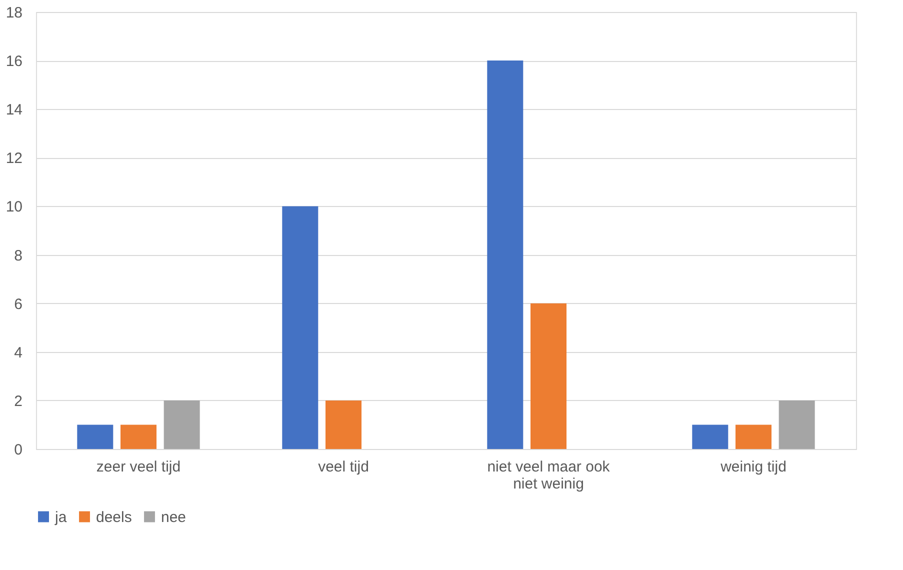 The height and width of the screenshot is (570, 903). Describe the element at coordinates (114, 517) in the screenshot. I see `legend-label: deels` at that location.